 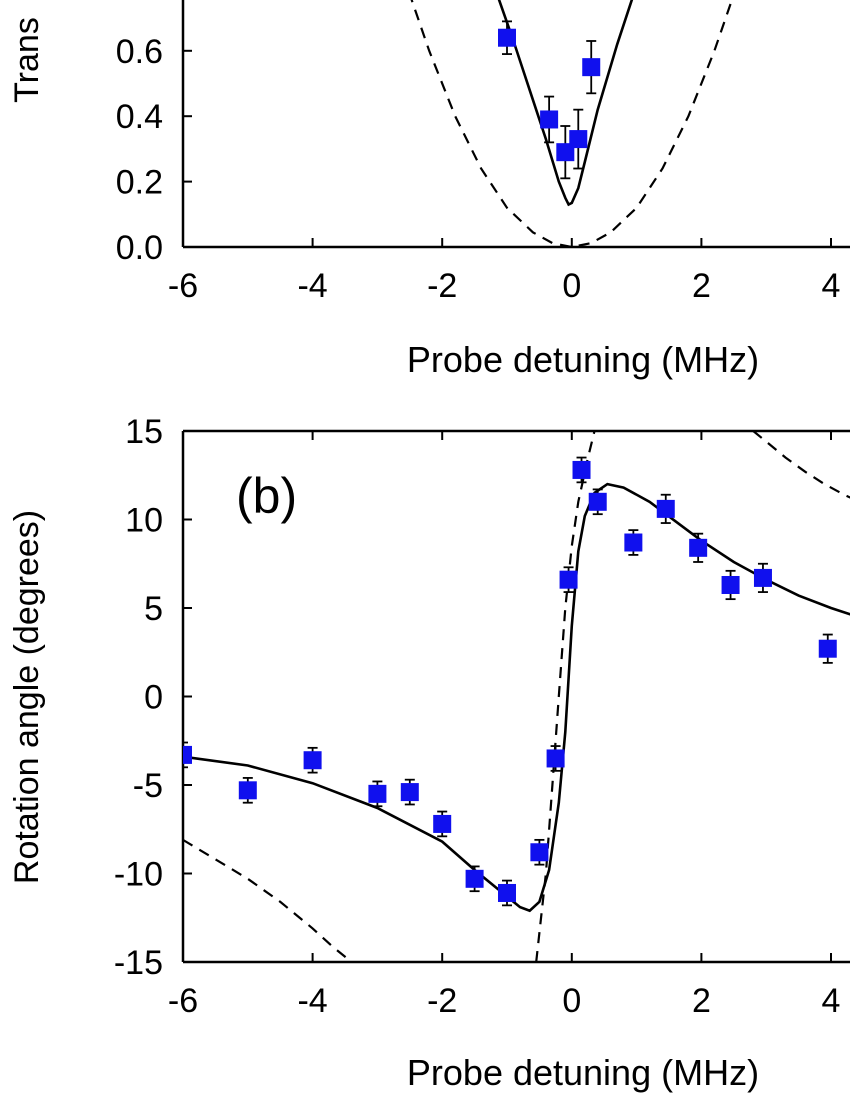 What do you see at coordinates (27, 60) in the screenshot?
I see `panel-a-y-axis-label: Trans` at bounding box center [27, 60].